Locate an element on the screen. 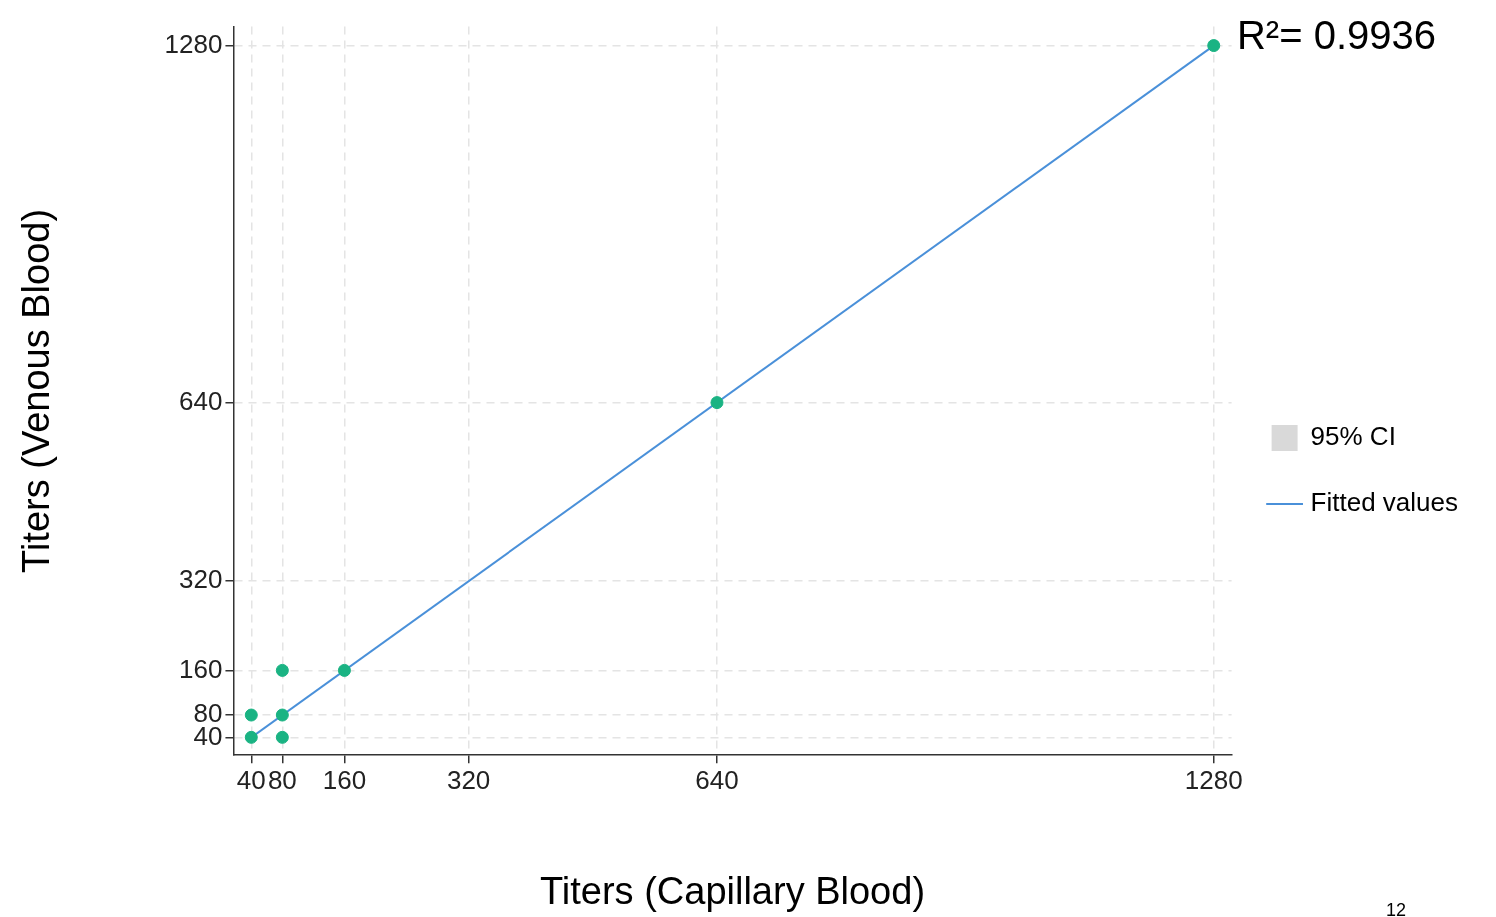 This screenshot has height=917, width=1496. y-tick-label: 640 is located at coordinates (201, 400).